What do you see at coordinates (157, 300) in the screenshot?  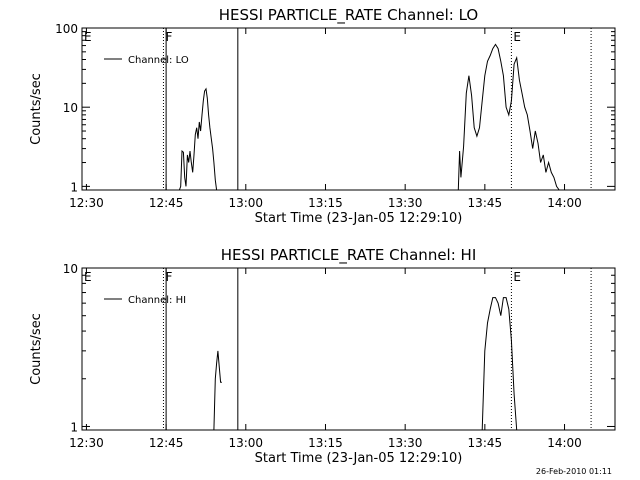 I see `legend-entry: Channel: HI` at bounding box center [157, 300].